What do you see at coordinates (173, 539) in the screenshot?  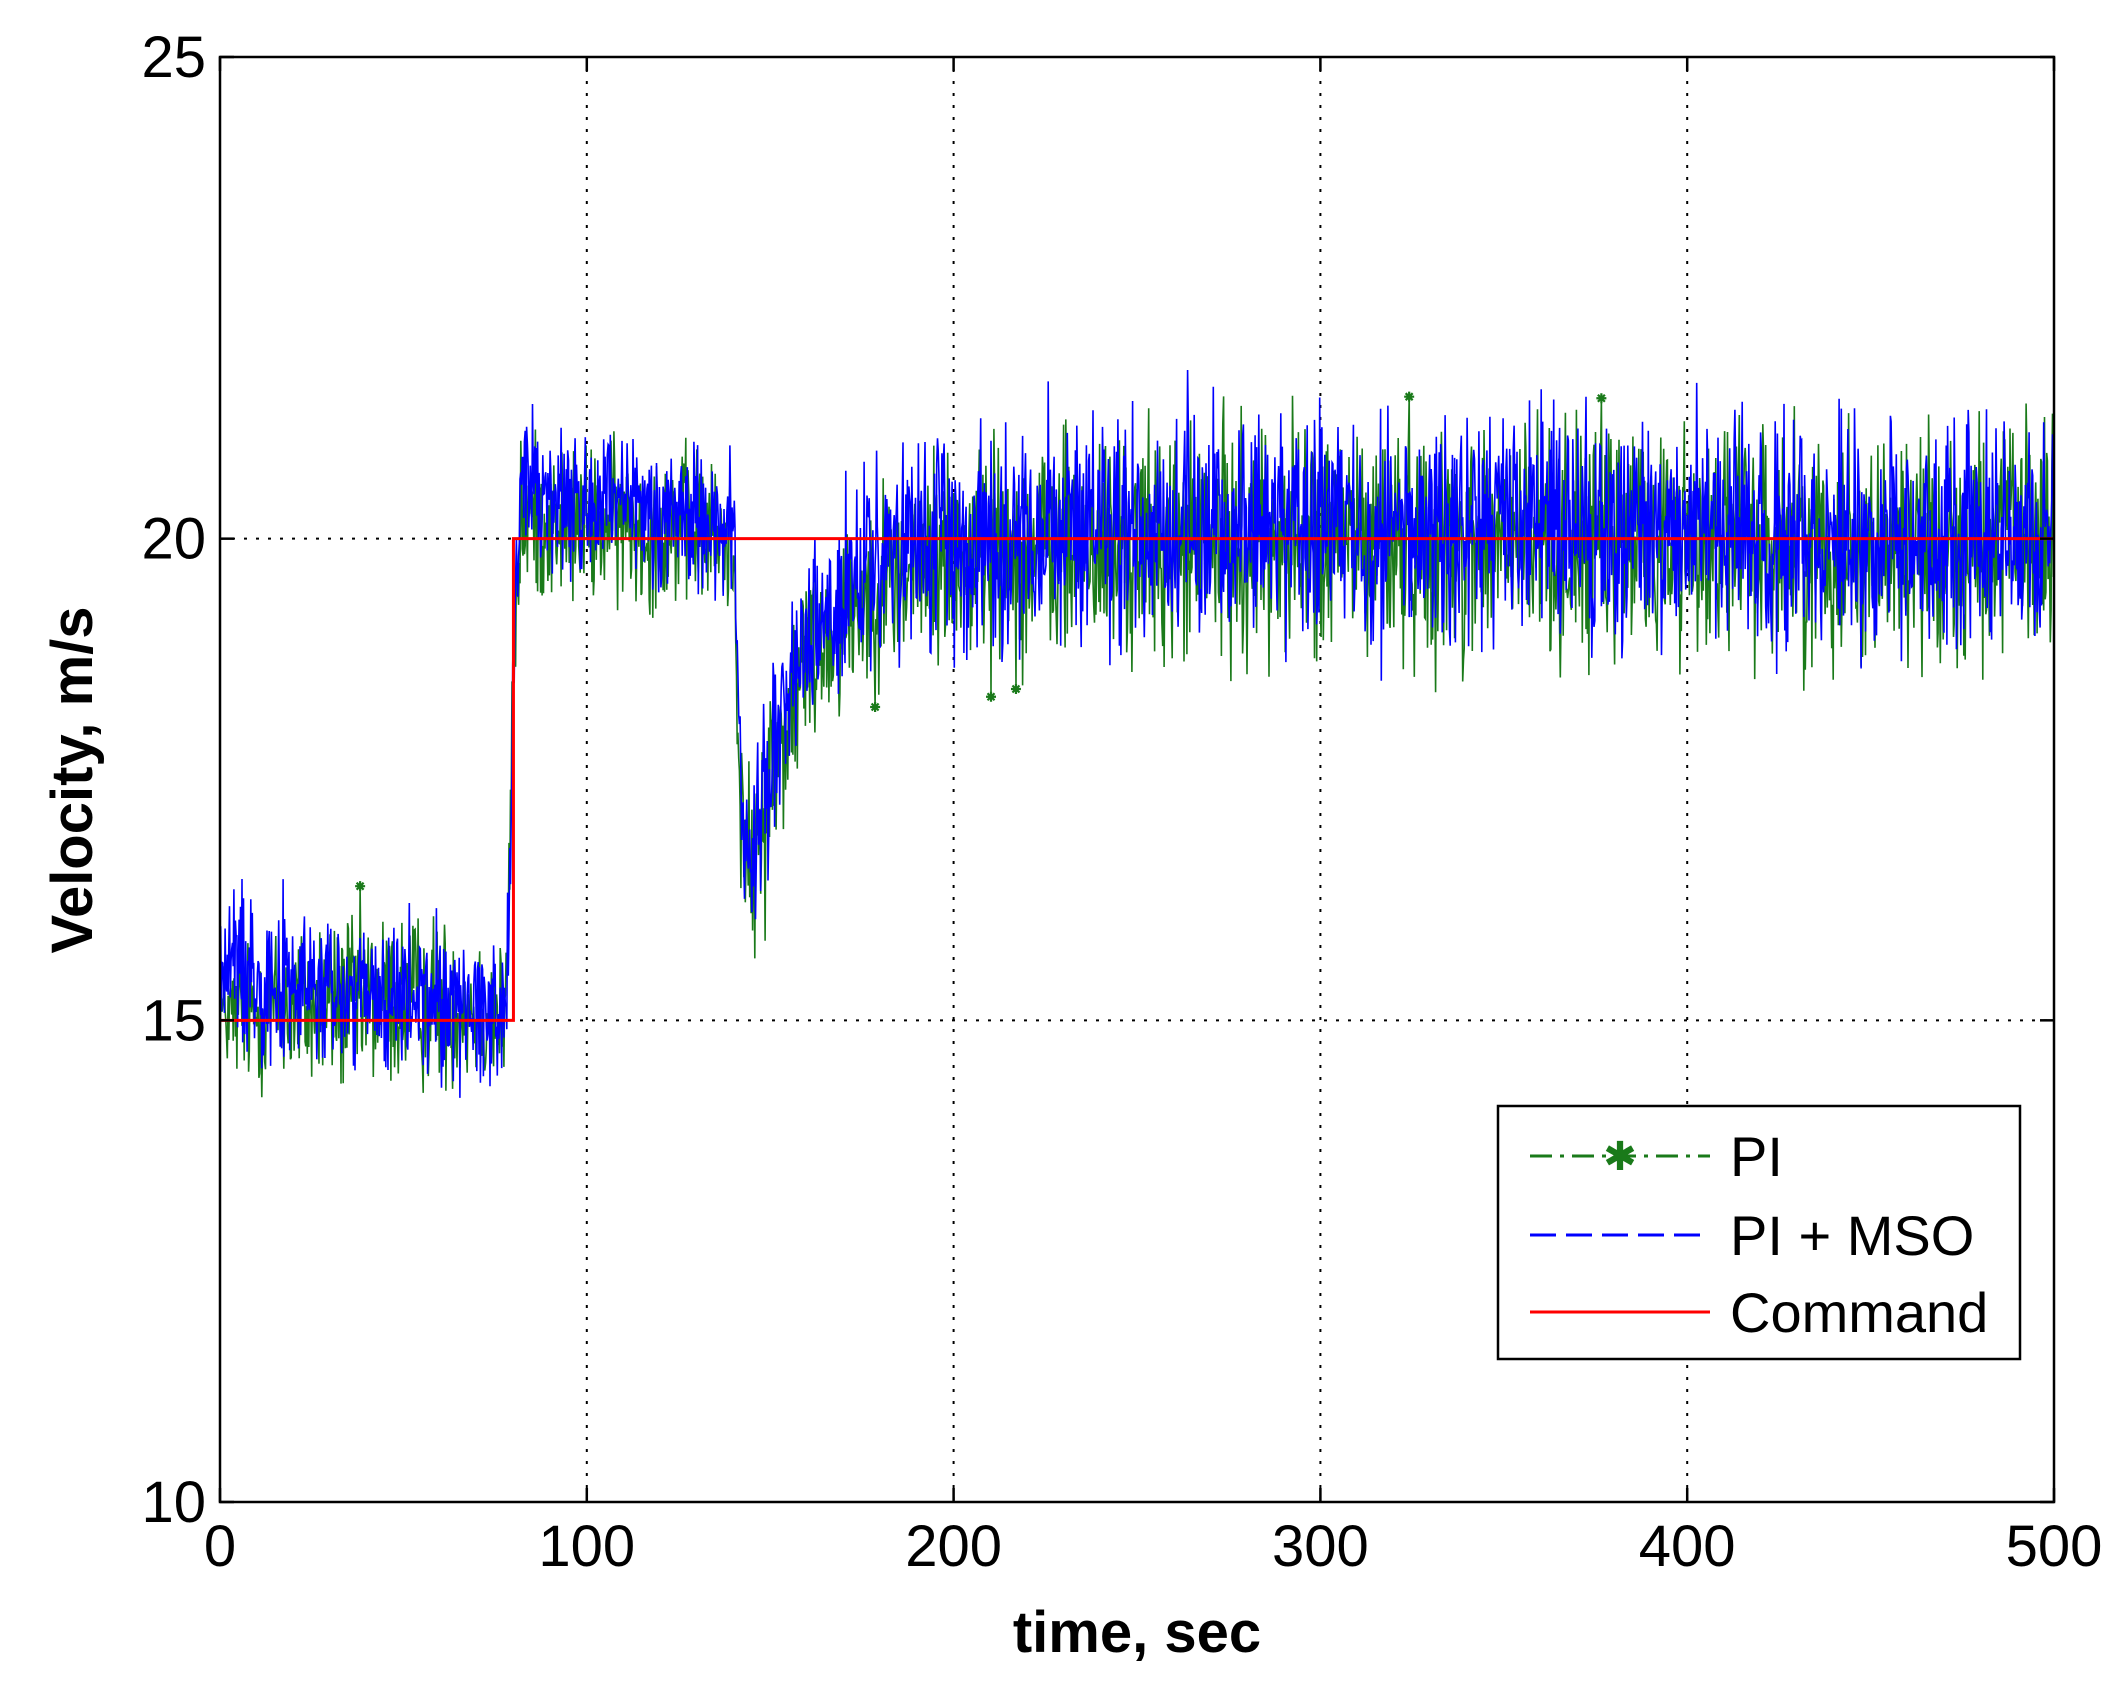 I see `y-tick-label: 20` at bounding box center [173, 539].